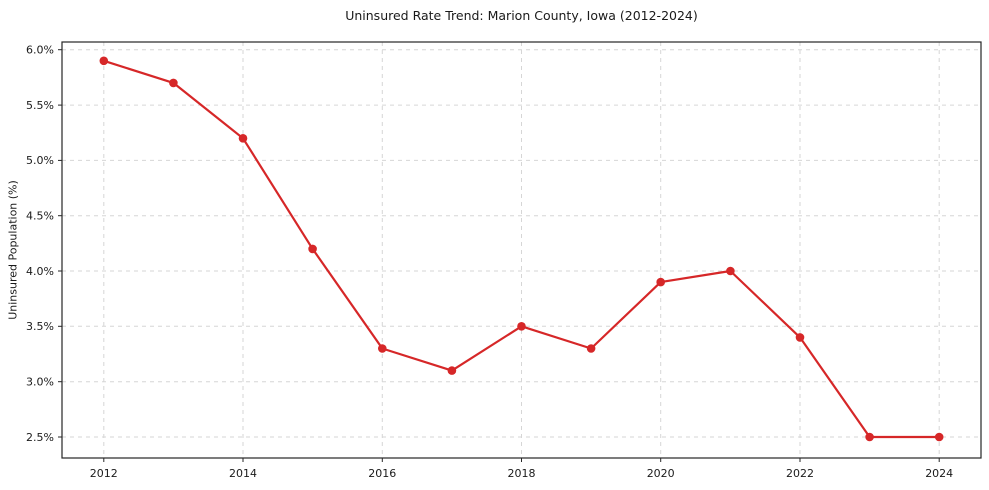 This screenshot has height=490, width=989. What do you see at coordinates (40, 437) in the screenshot?
I see `y-tick-label: 2.5%` at bounding box center [40, 437].